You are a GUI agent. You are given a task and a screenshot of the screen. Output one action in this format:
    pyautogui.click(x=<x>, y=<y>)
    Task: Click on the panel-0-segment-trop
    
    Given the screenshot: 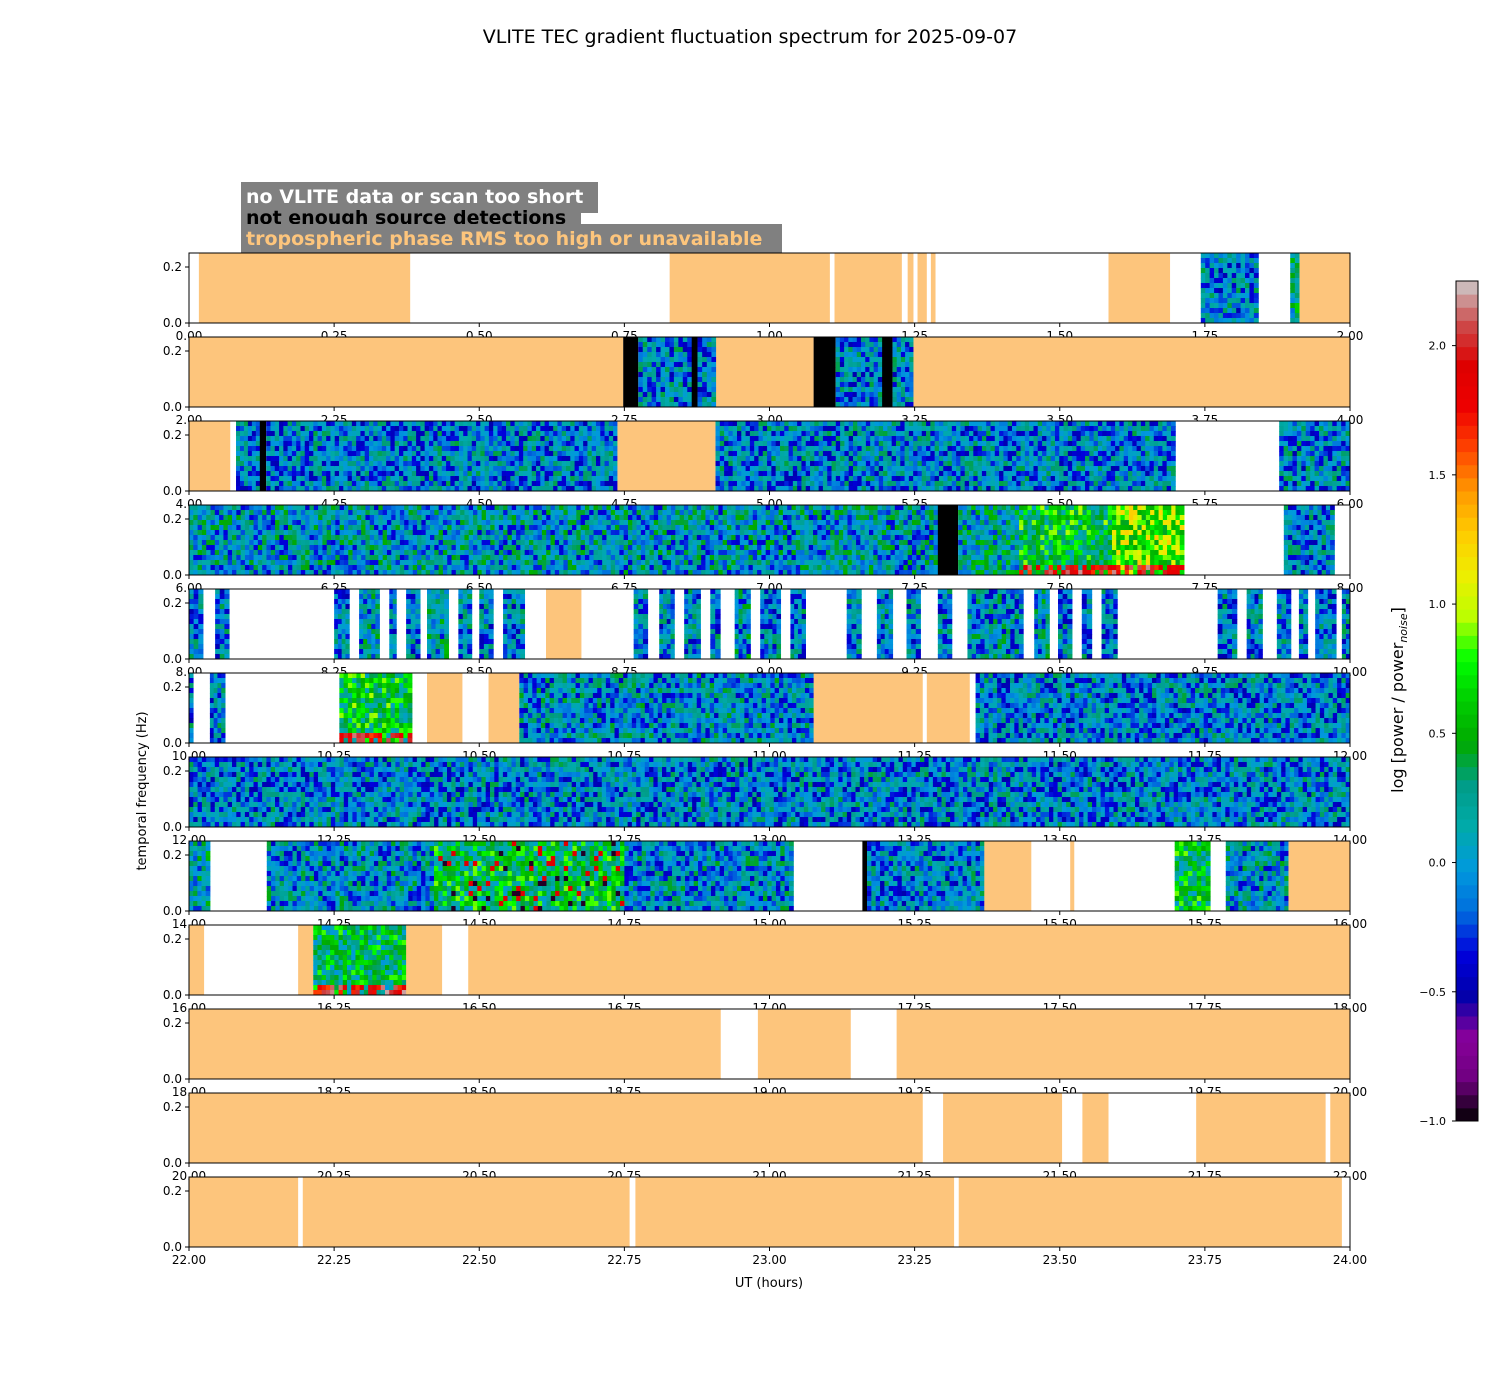 What is the action you would take?
    pyautogui.click(x=922, y=288)
    